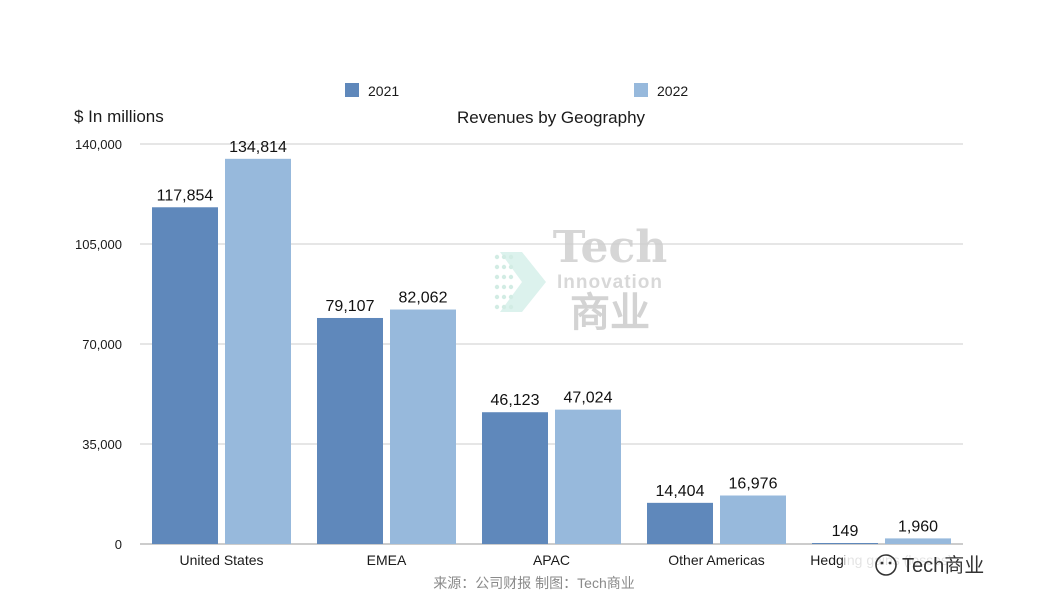 The image size is (1048, 610). What do you see at coordinates (918, 526) in the screenshot?
I see `data-label-2022-4: 1,960` at bounding box center [918, 526].